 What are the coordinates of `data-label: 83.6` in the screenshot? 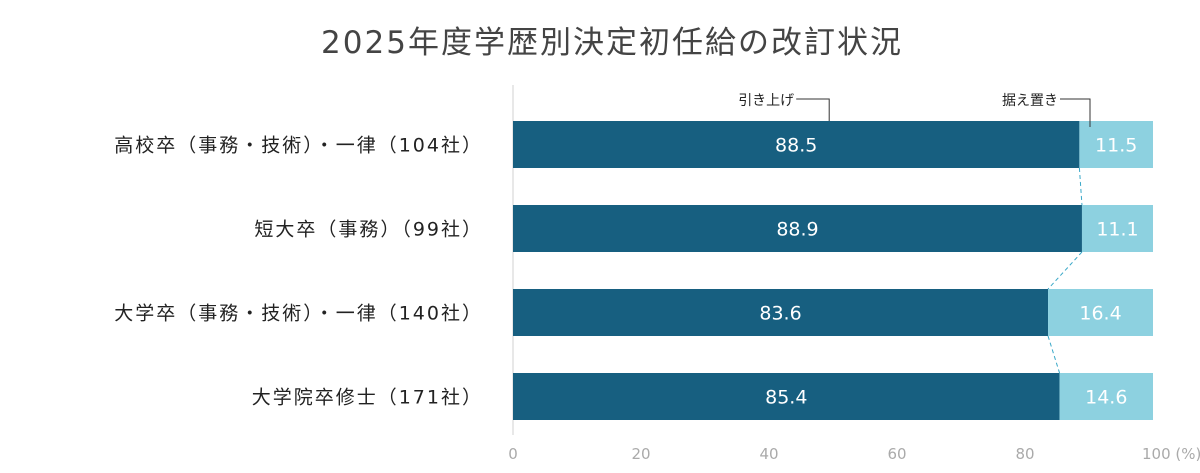 It's located at (780, 314).